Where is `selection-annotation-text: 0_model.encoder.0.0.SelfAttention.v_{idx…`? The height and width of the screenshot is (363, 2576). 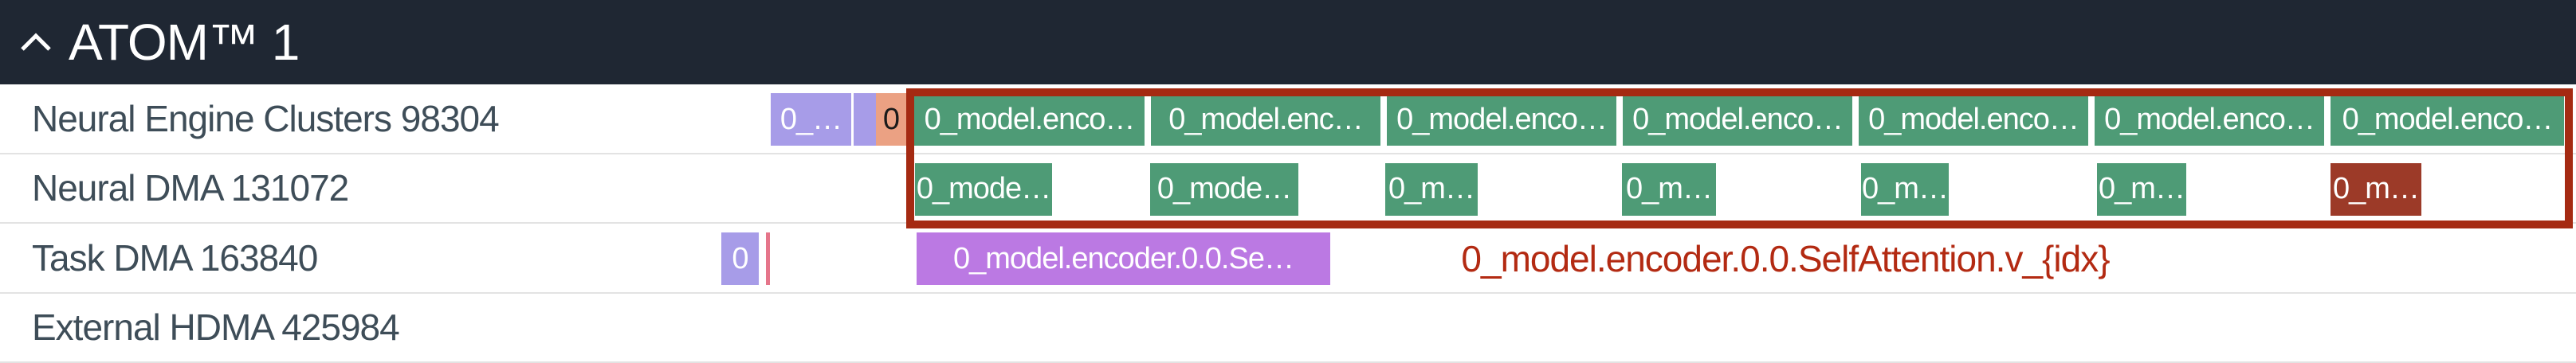 selection-annotation-text: 0_model.encoder.0.0.SelfAttention.v_{idx… is located at coordinates (1785, 258).